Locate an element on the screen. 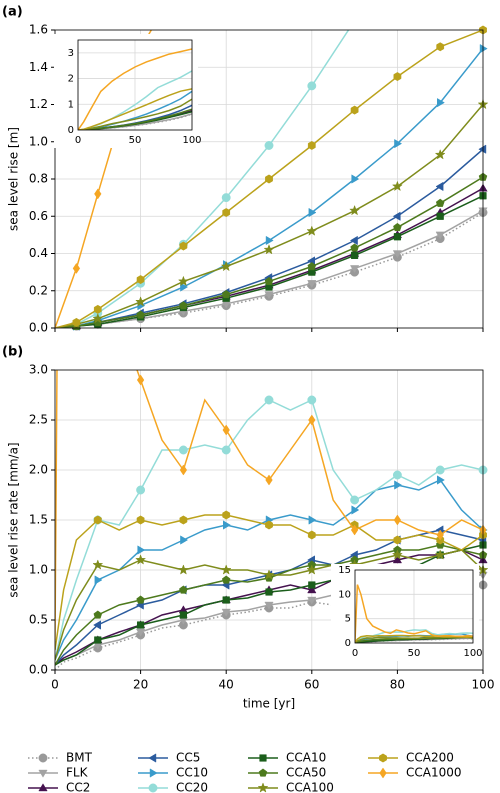 The width and height of the screenshot is (500, 793). legend-label: CC5 is located at coordinates (188, 758).